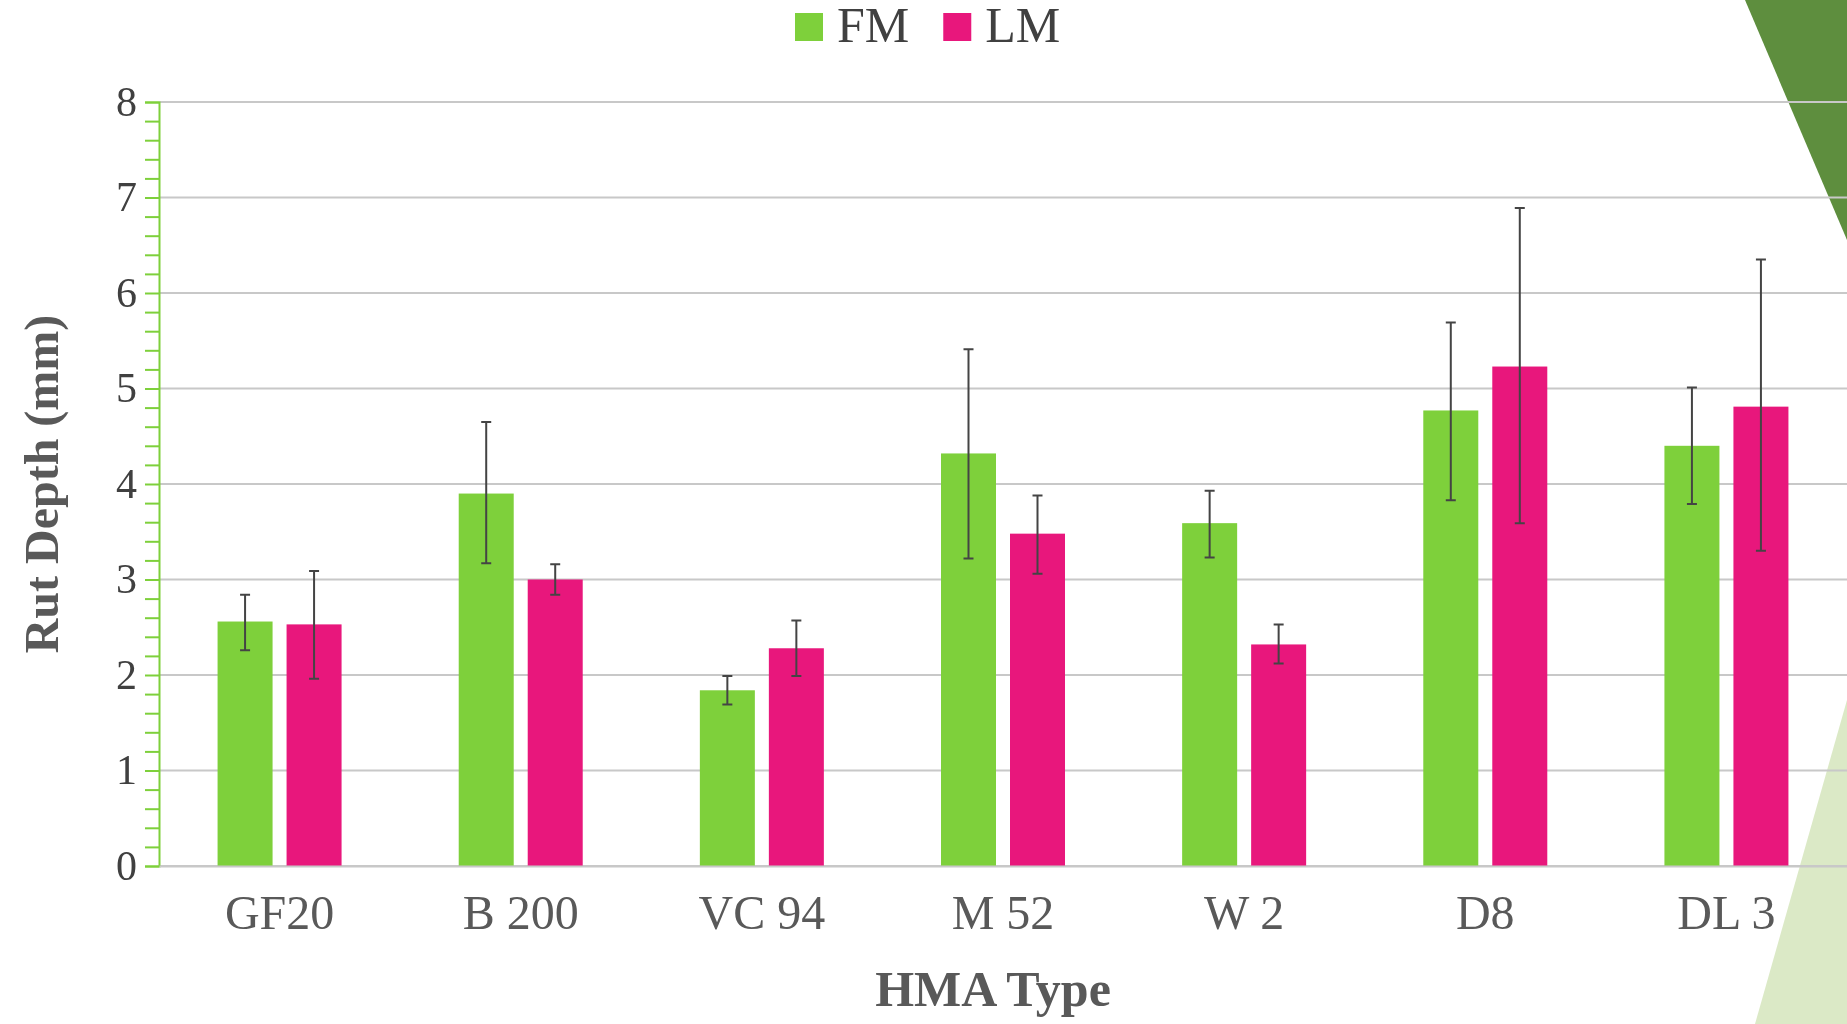 The image size is (1847, 1024). What do you see at coordinates (126, 483) in the screenshot?
I see `y-tick-label: 4` at bounding box center [126, 483].